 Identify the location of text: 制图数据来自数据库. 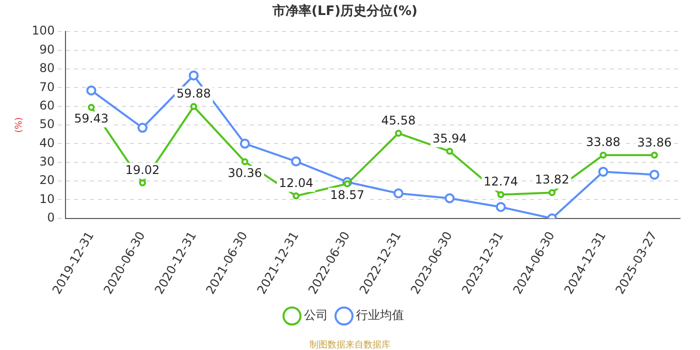
(350, 344).